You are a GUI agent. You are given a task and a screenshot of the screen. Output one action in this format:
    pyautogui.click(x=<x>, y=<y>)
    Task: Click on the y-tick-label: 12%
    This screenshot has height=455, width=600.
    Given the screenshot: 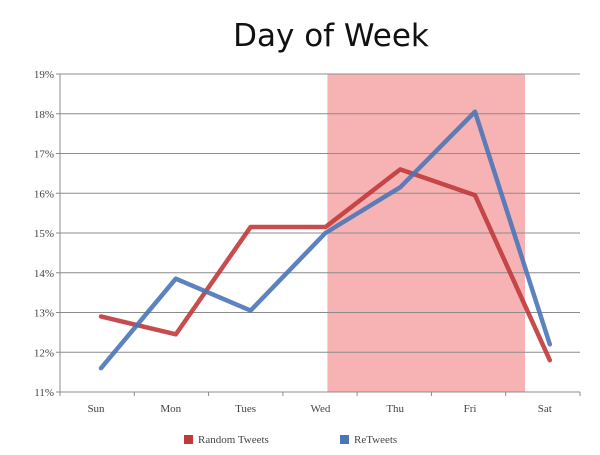 What is the action you would take?
    pyautogui.click(x=44, y=353)
    